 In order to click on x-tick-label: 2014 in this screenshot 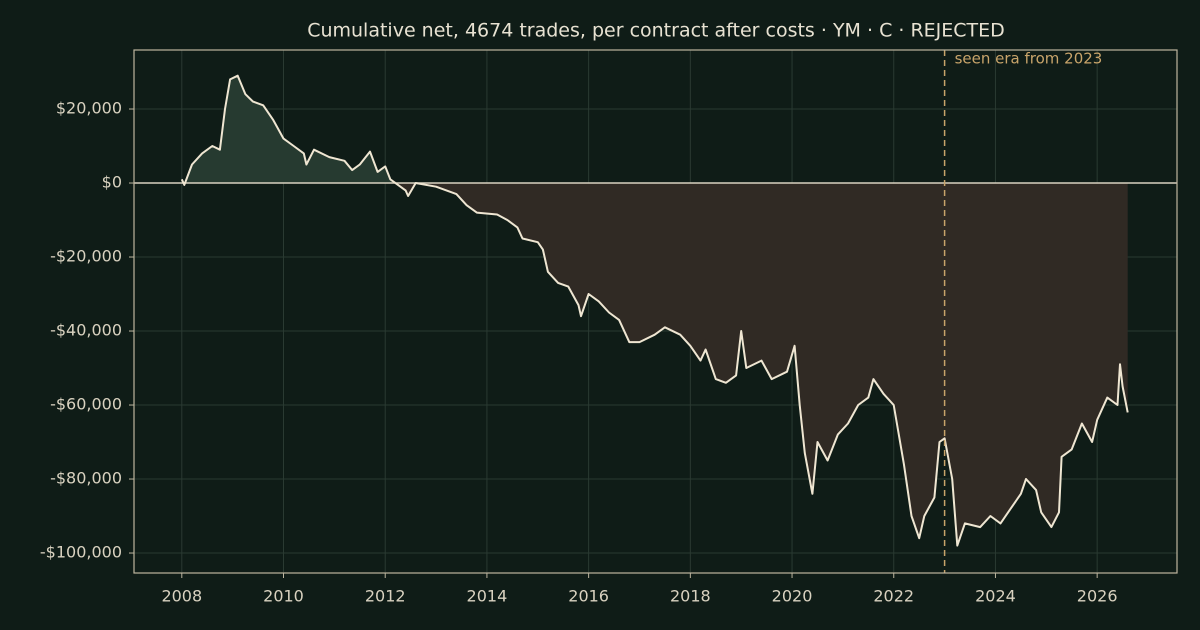, I will do `click(487, 596)`.